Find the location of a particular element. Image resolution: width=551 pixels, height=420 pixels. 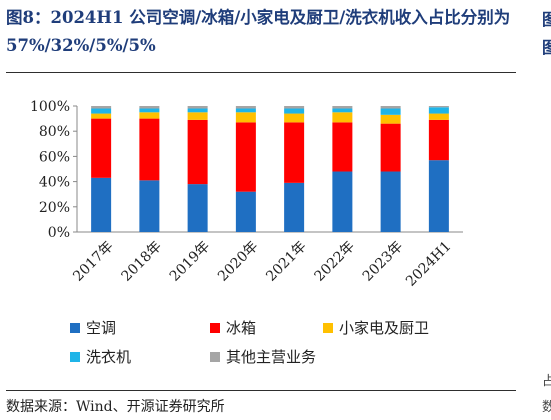

legend-label: 冰箱 is located at coordinates (241, 328).